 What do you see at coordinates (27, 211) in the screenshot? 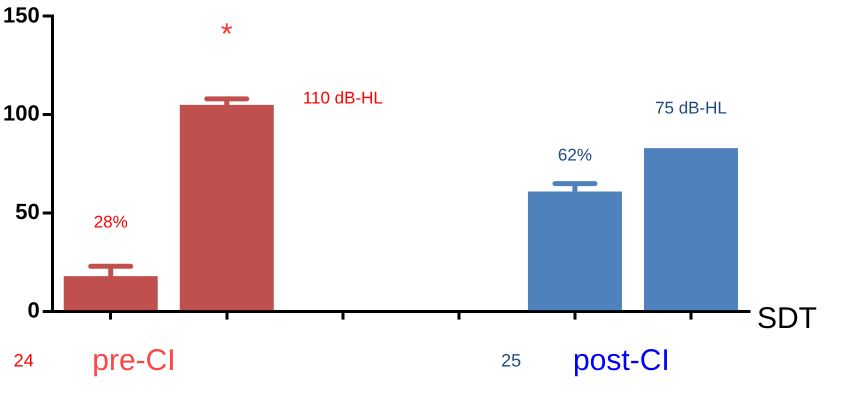
I see `y-tick-label: 50` at bounding box center [27, 211].